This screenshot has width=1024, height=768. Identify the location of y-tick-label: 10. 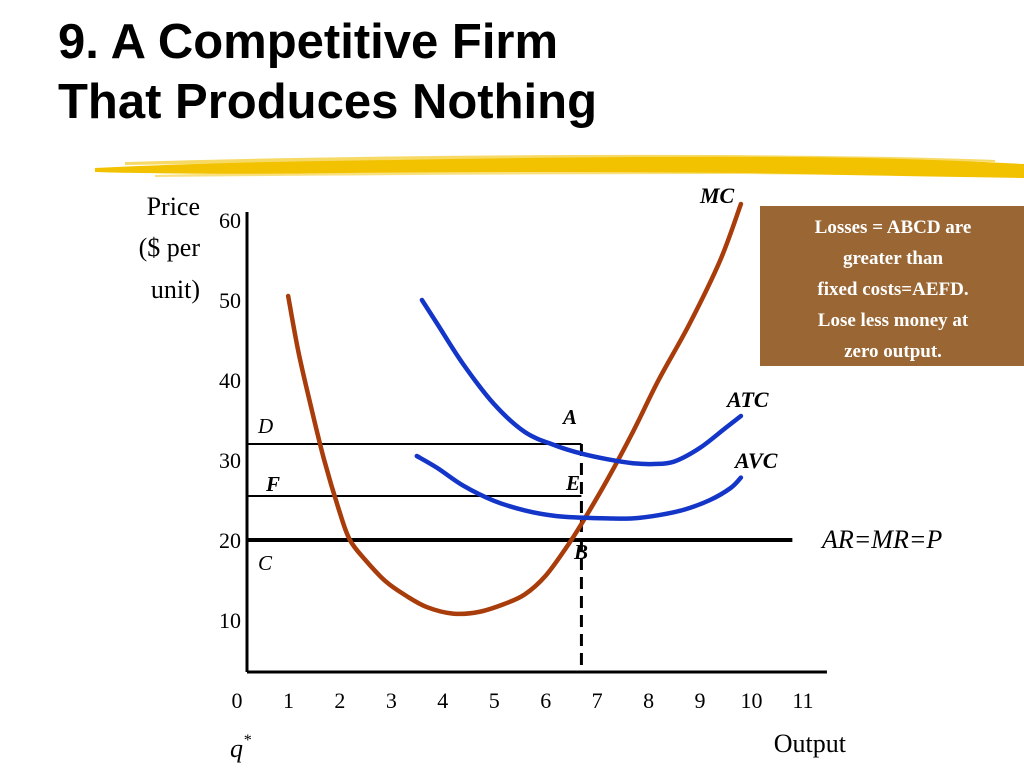
(230, 620).